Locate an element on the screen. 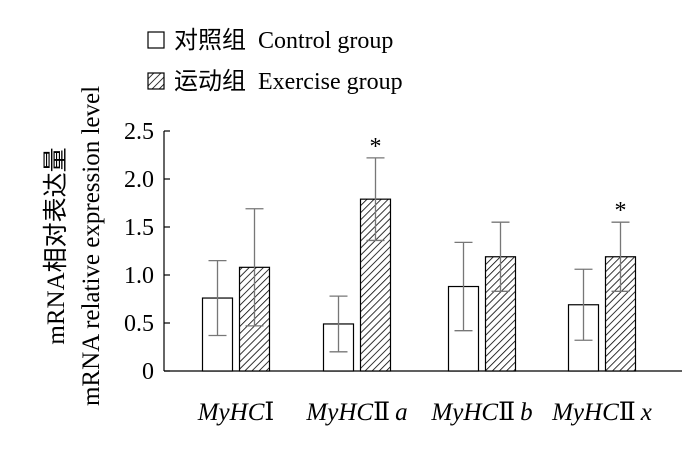 This screenshot has height=458, width=700. x-tick-label: MyHCⅠ is located at coordinates (236, 412).